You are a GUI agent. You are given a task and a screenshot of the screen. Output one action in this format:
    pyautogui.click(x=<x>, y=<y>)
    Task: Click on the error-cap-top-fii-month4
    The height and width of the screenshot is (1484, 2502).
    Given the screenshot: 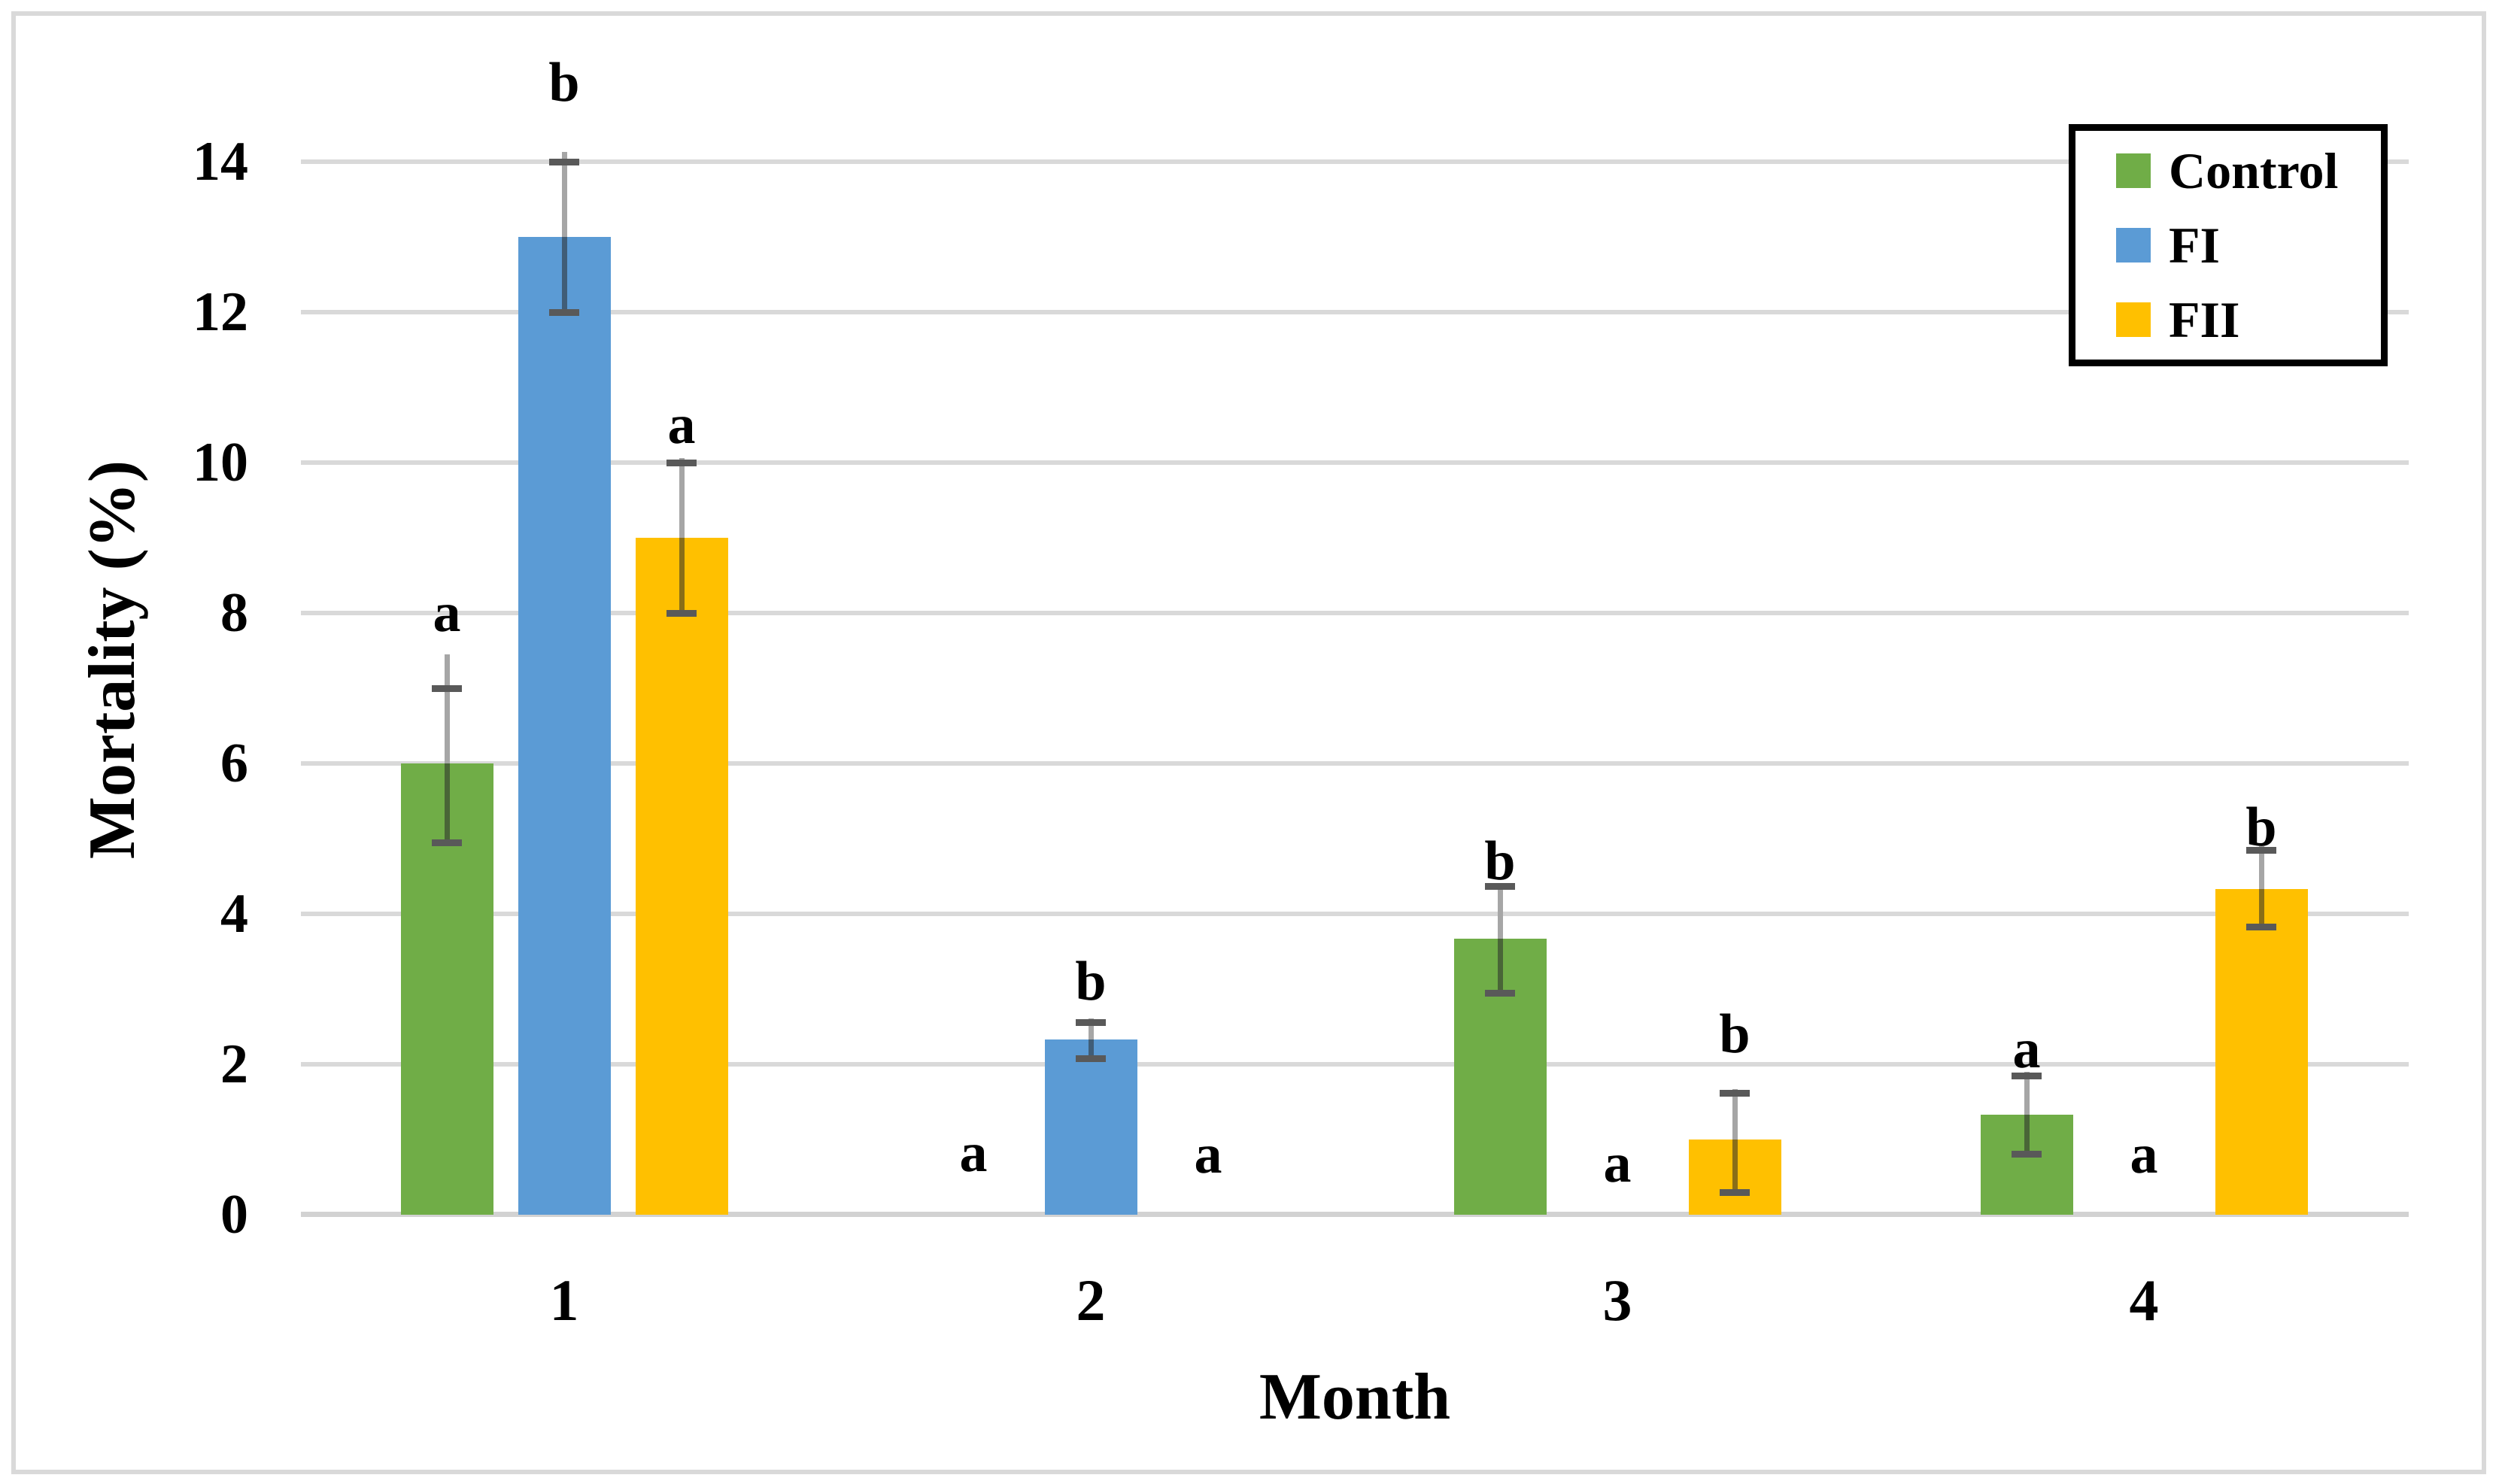 What is the action you would take?
    pyautogui.click(x=2261, y=850)
    